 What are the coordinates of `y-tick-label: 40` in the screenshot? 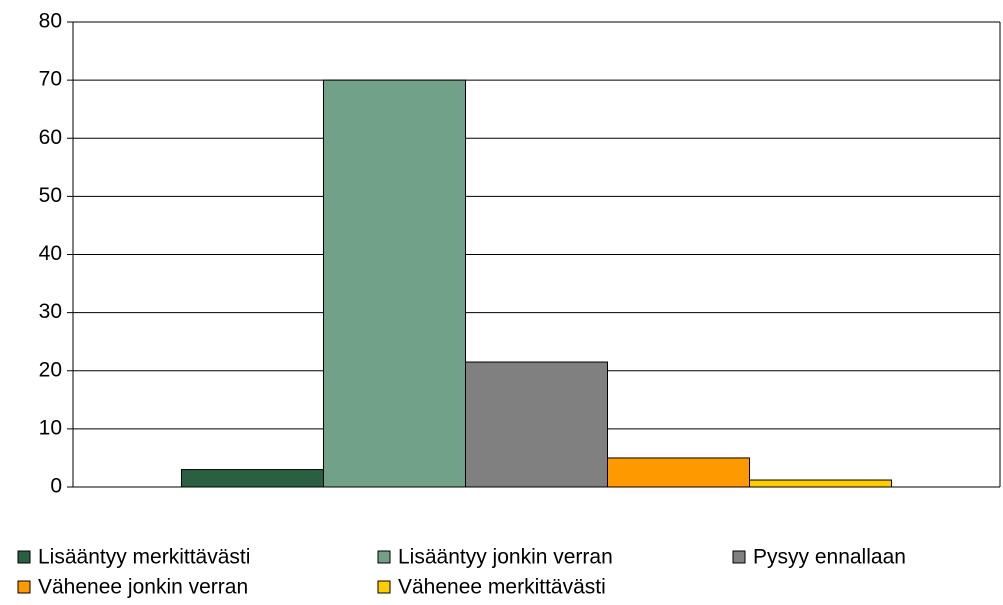 It's located at (50, 253).